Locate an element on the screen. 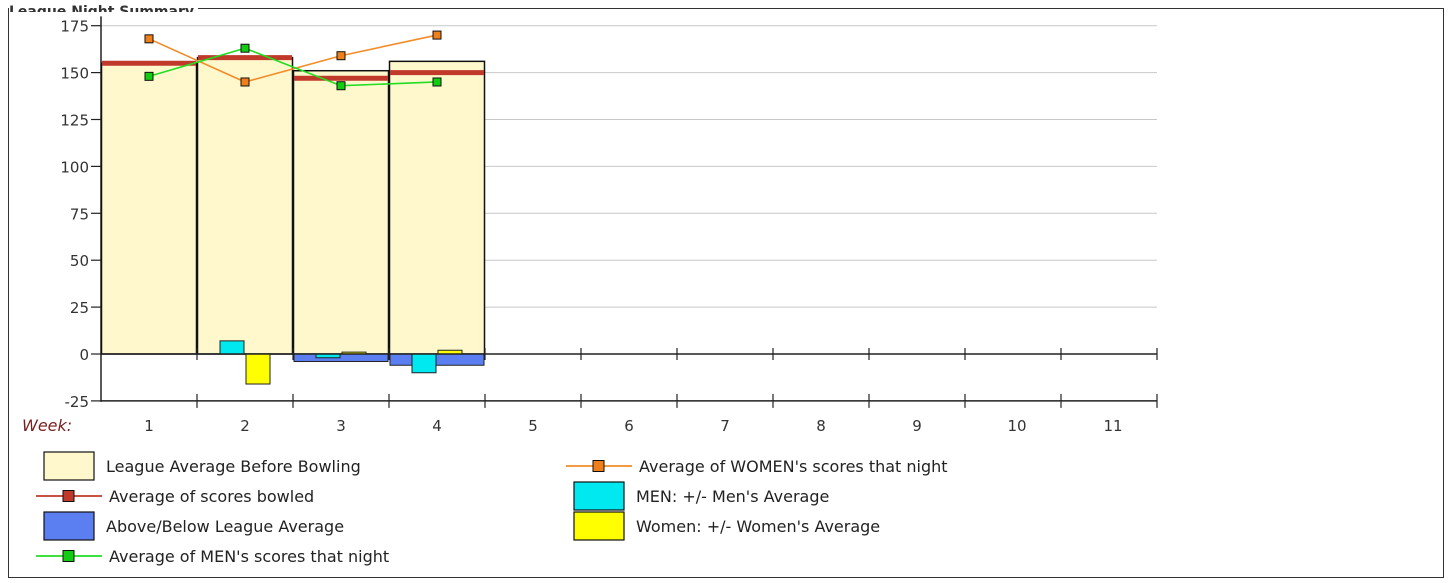 This screenshot has width=1449, height=583. legend-item: MEN: +/- Men's Average is located at coordinates (701, 496).